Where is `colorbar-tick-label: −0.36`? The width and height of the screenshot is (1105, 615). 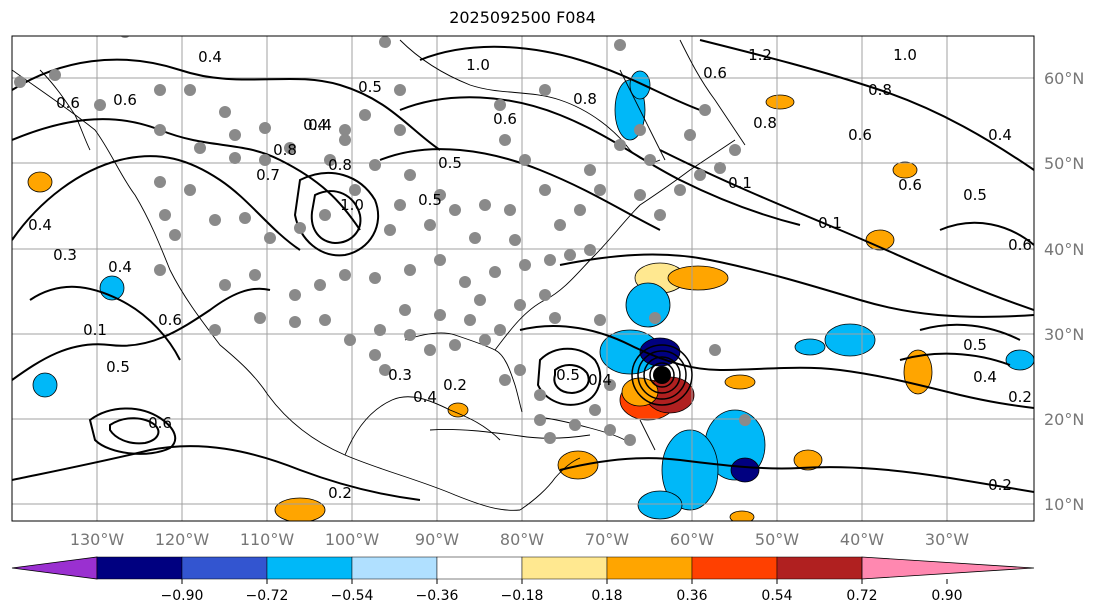
colorbar-tick-label: −0.36 is located at coordinates (437, 596).